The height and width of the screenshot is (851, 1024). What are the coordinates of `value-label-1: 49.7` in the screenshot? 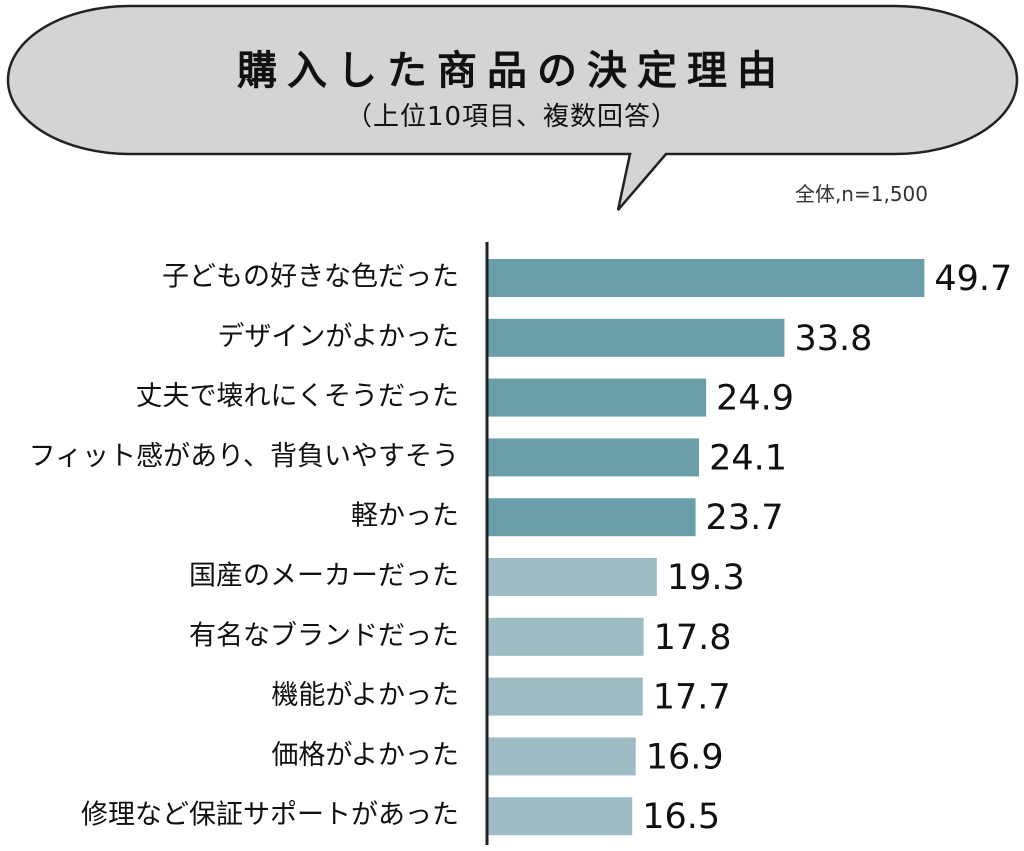 It's located at (973, 279).